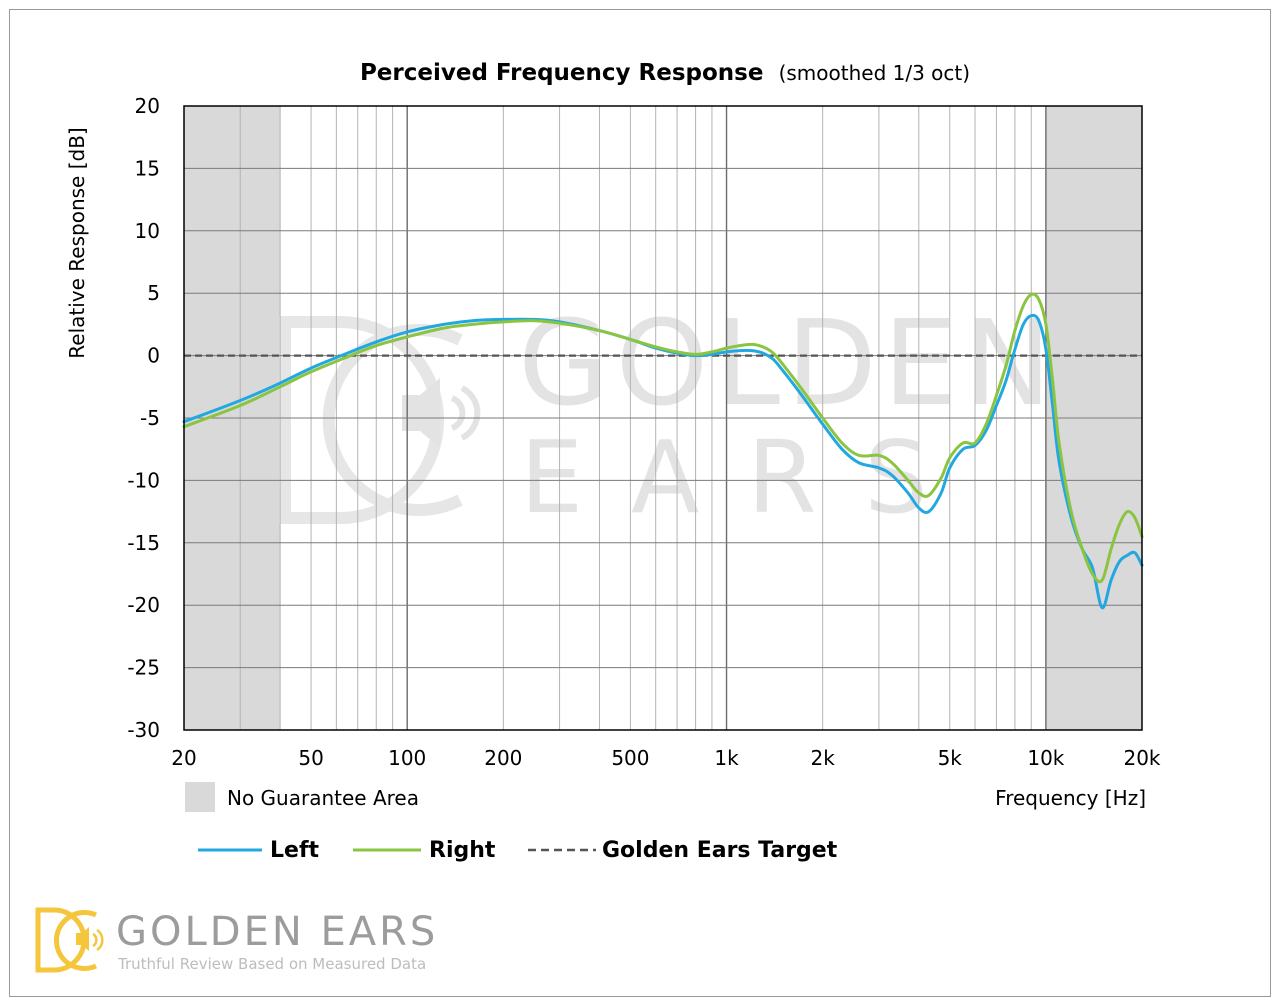 The width and height of the screenshot is (1280, 1005). Describe the element at coordinates (147, 106) in the screenshot. I see `y-tick-label: 20` at that location.